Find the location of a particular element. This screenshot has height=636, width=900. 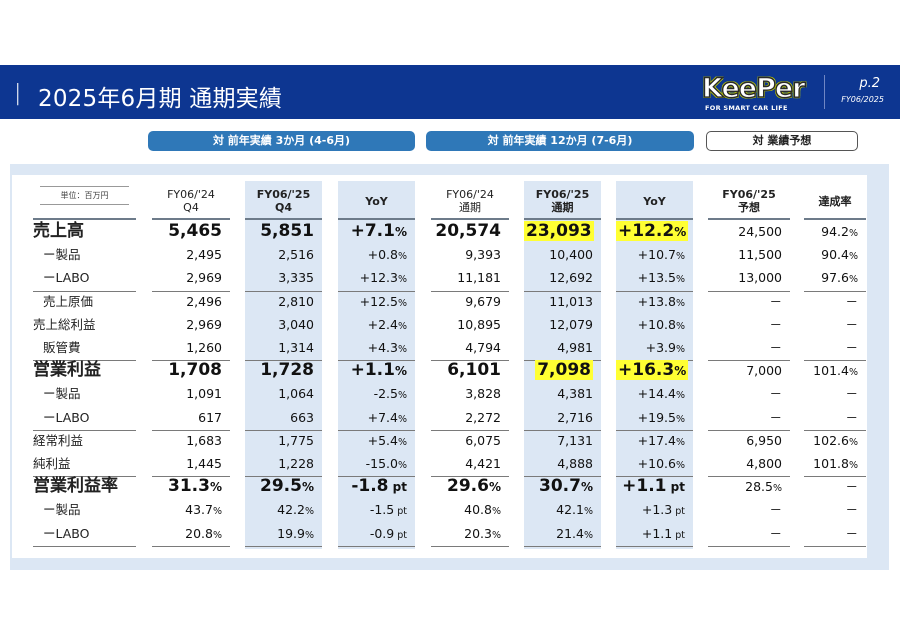

table-cell: 10,400 is located at coordinates (571, 255).